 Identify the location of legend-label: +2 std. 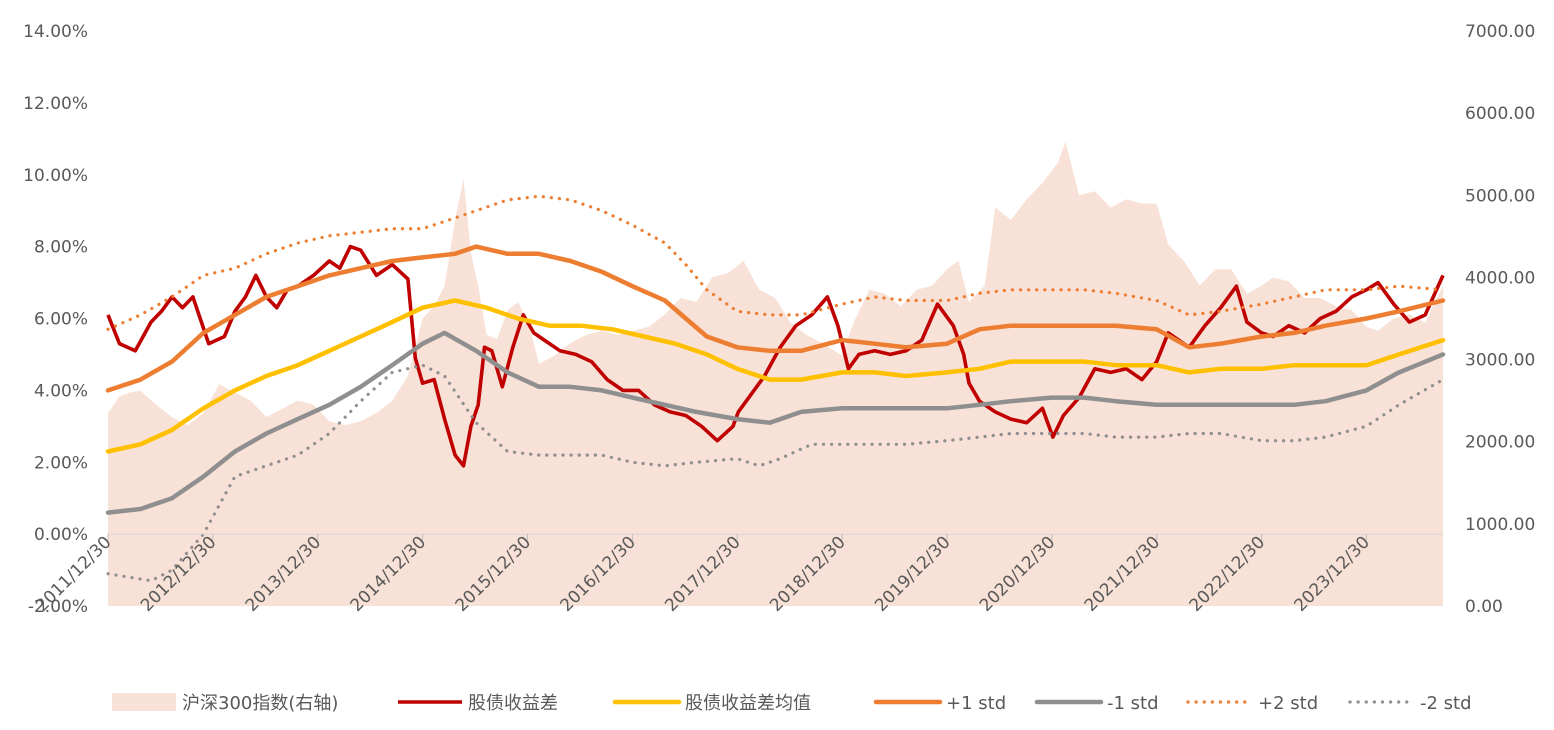
(1288, 703).